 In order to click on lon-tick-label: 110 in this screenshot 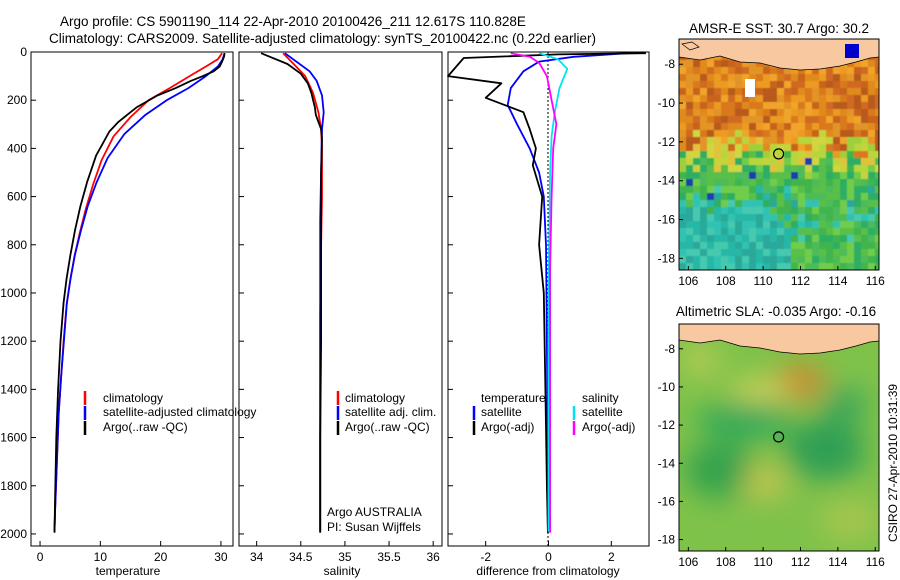, I will do `click(763, 281)`.